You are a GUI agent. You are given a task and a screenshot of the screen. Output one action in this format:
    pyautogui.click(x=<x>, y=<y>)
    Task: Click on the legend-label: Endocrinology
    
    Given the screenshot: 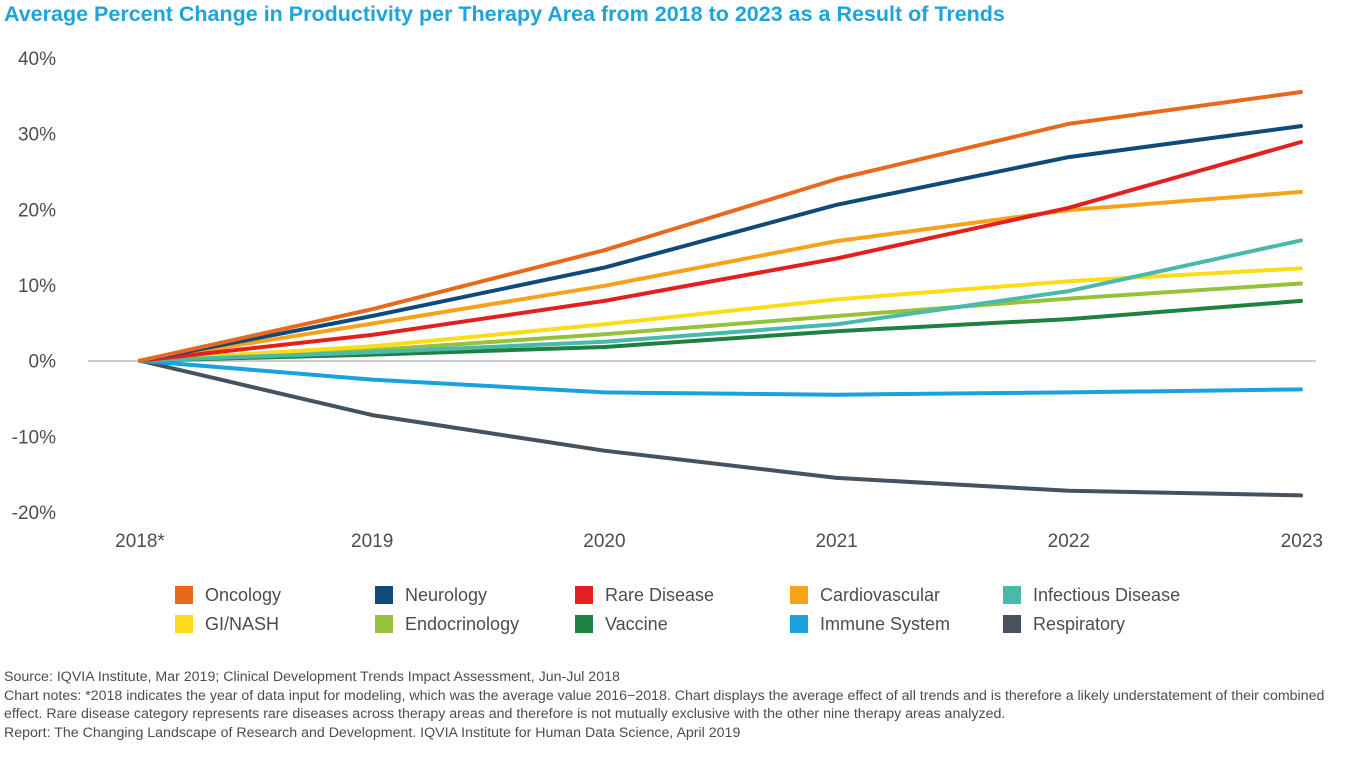 What is the action you would take?
    pyautogui.click(x=462, y=623)
    